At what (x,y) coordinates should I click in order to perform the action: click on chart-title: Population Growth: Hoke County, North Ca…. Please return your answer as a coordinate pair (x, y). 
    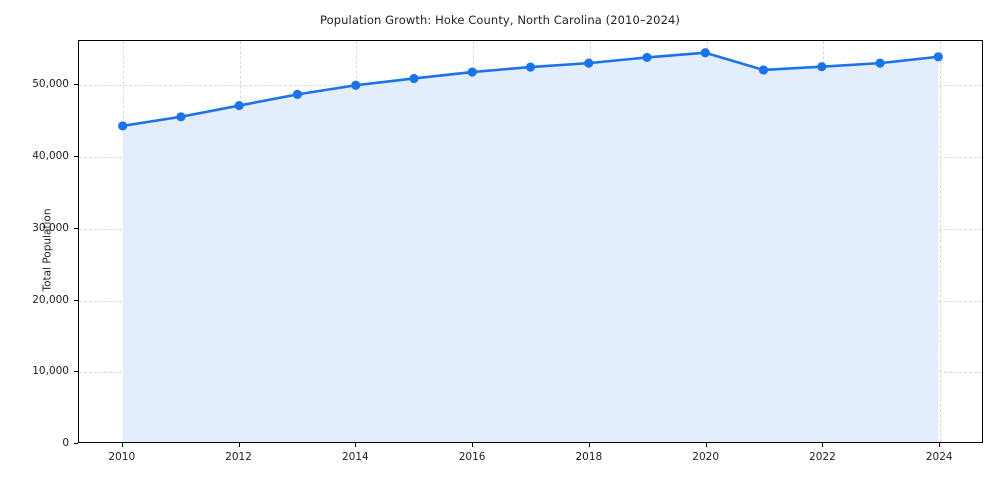
    Looking at the image, I should click on (499, 20).